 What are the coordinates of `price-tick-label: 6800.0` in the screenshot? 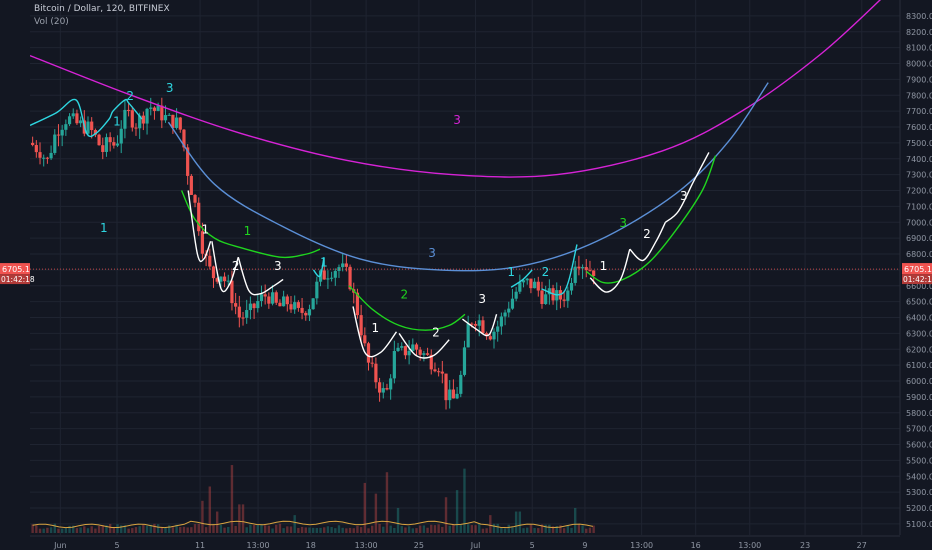 It's located at (919, 254).